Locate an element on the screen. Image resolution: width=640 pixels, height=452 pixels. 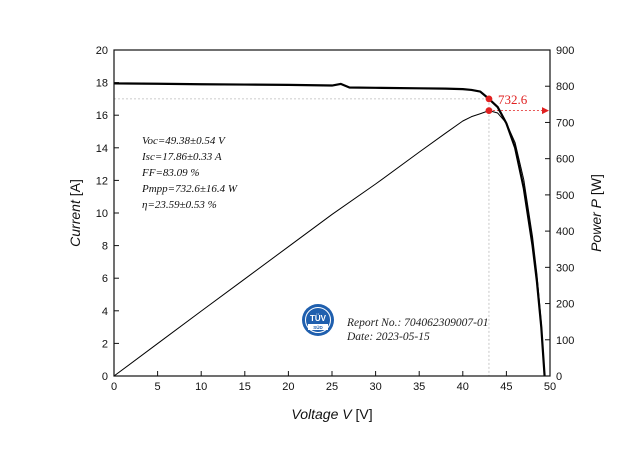
param-pmpp: Pmpp=732.6±16.4 W is located at coordinates (189, 189).